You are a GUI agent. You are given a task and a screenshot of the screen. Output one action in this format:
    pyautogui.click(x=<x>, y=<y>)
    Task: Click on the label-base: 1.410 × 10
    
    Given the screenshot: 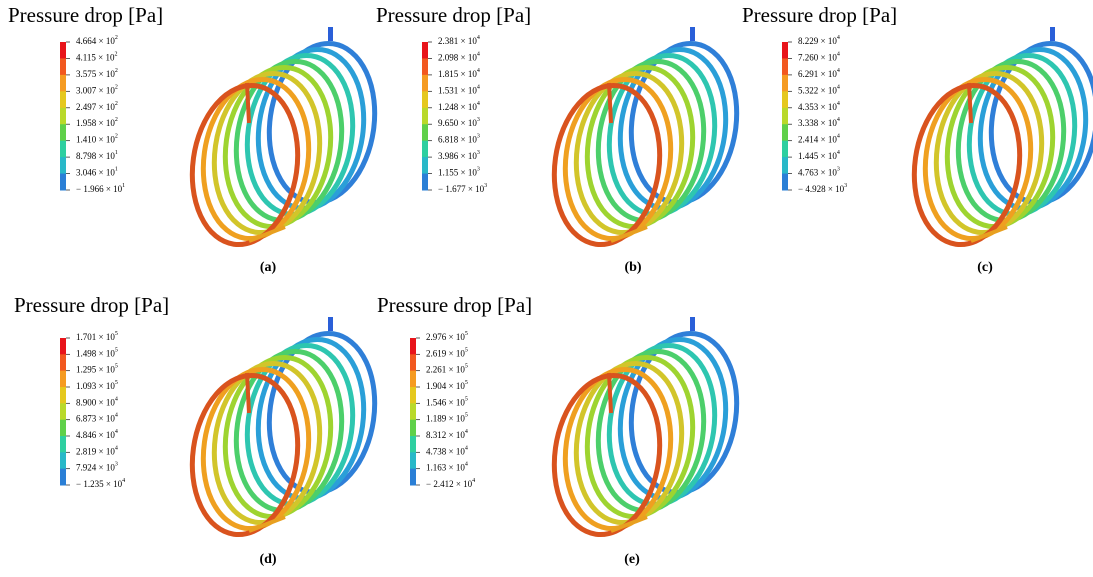 What is the action you would take?
    pyautogui.click(x=95, y=140)
    